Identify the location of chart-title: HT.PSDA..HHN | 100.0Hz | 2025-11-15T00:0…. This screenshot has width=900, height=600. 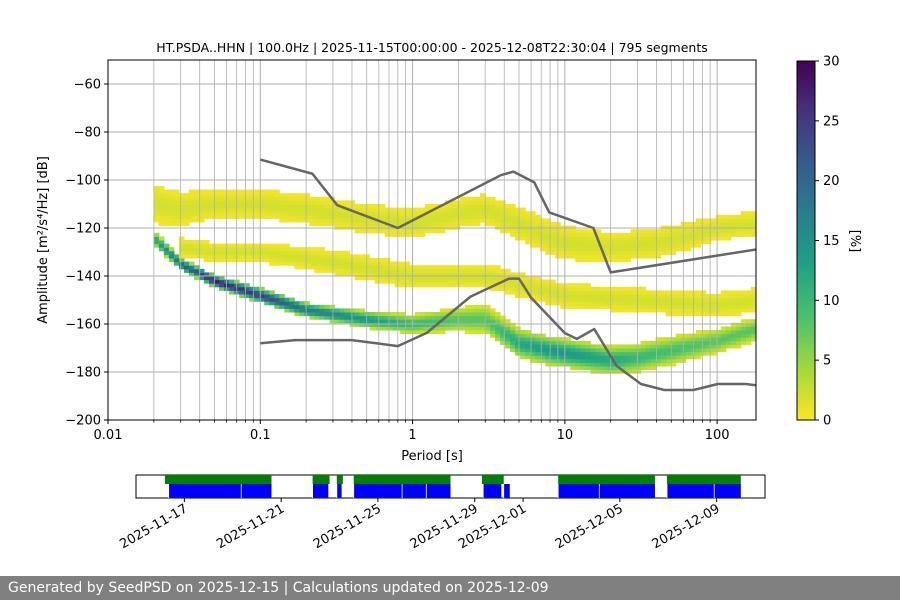
(432, 47).